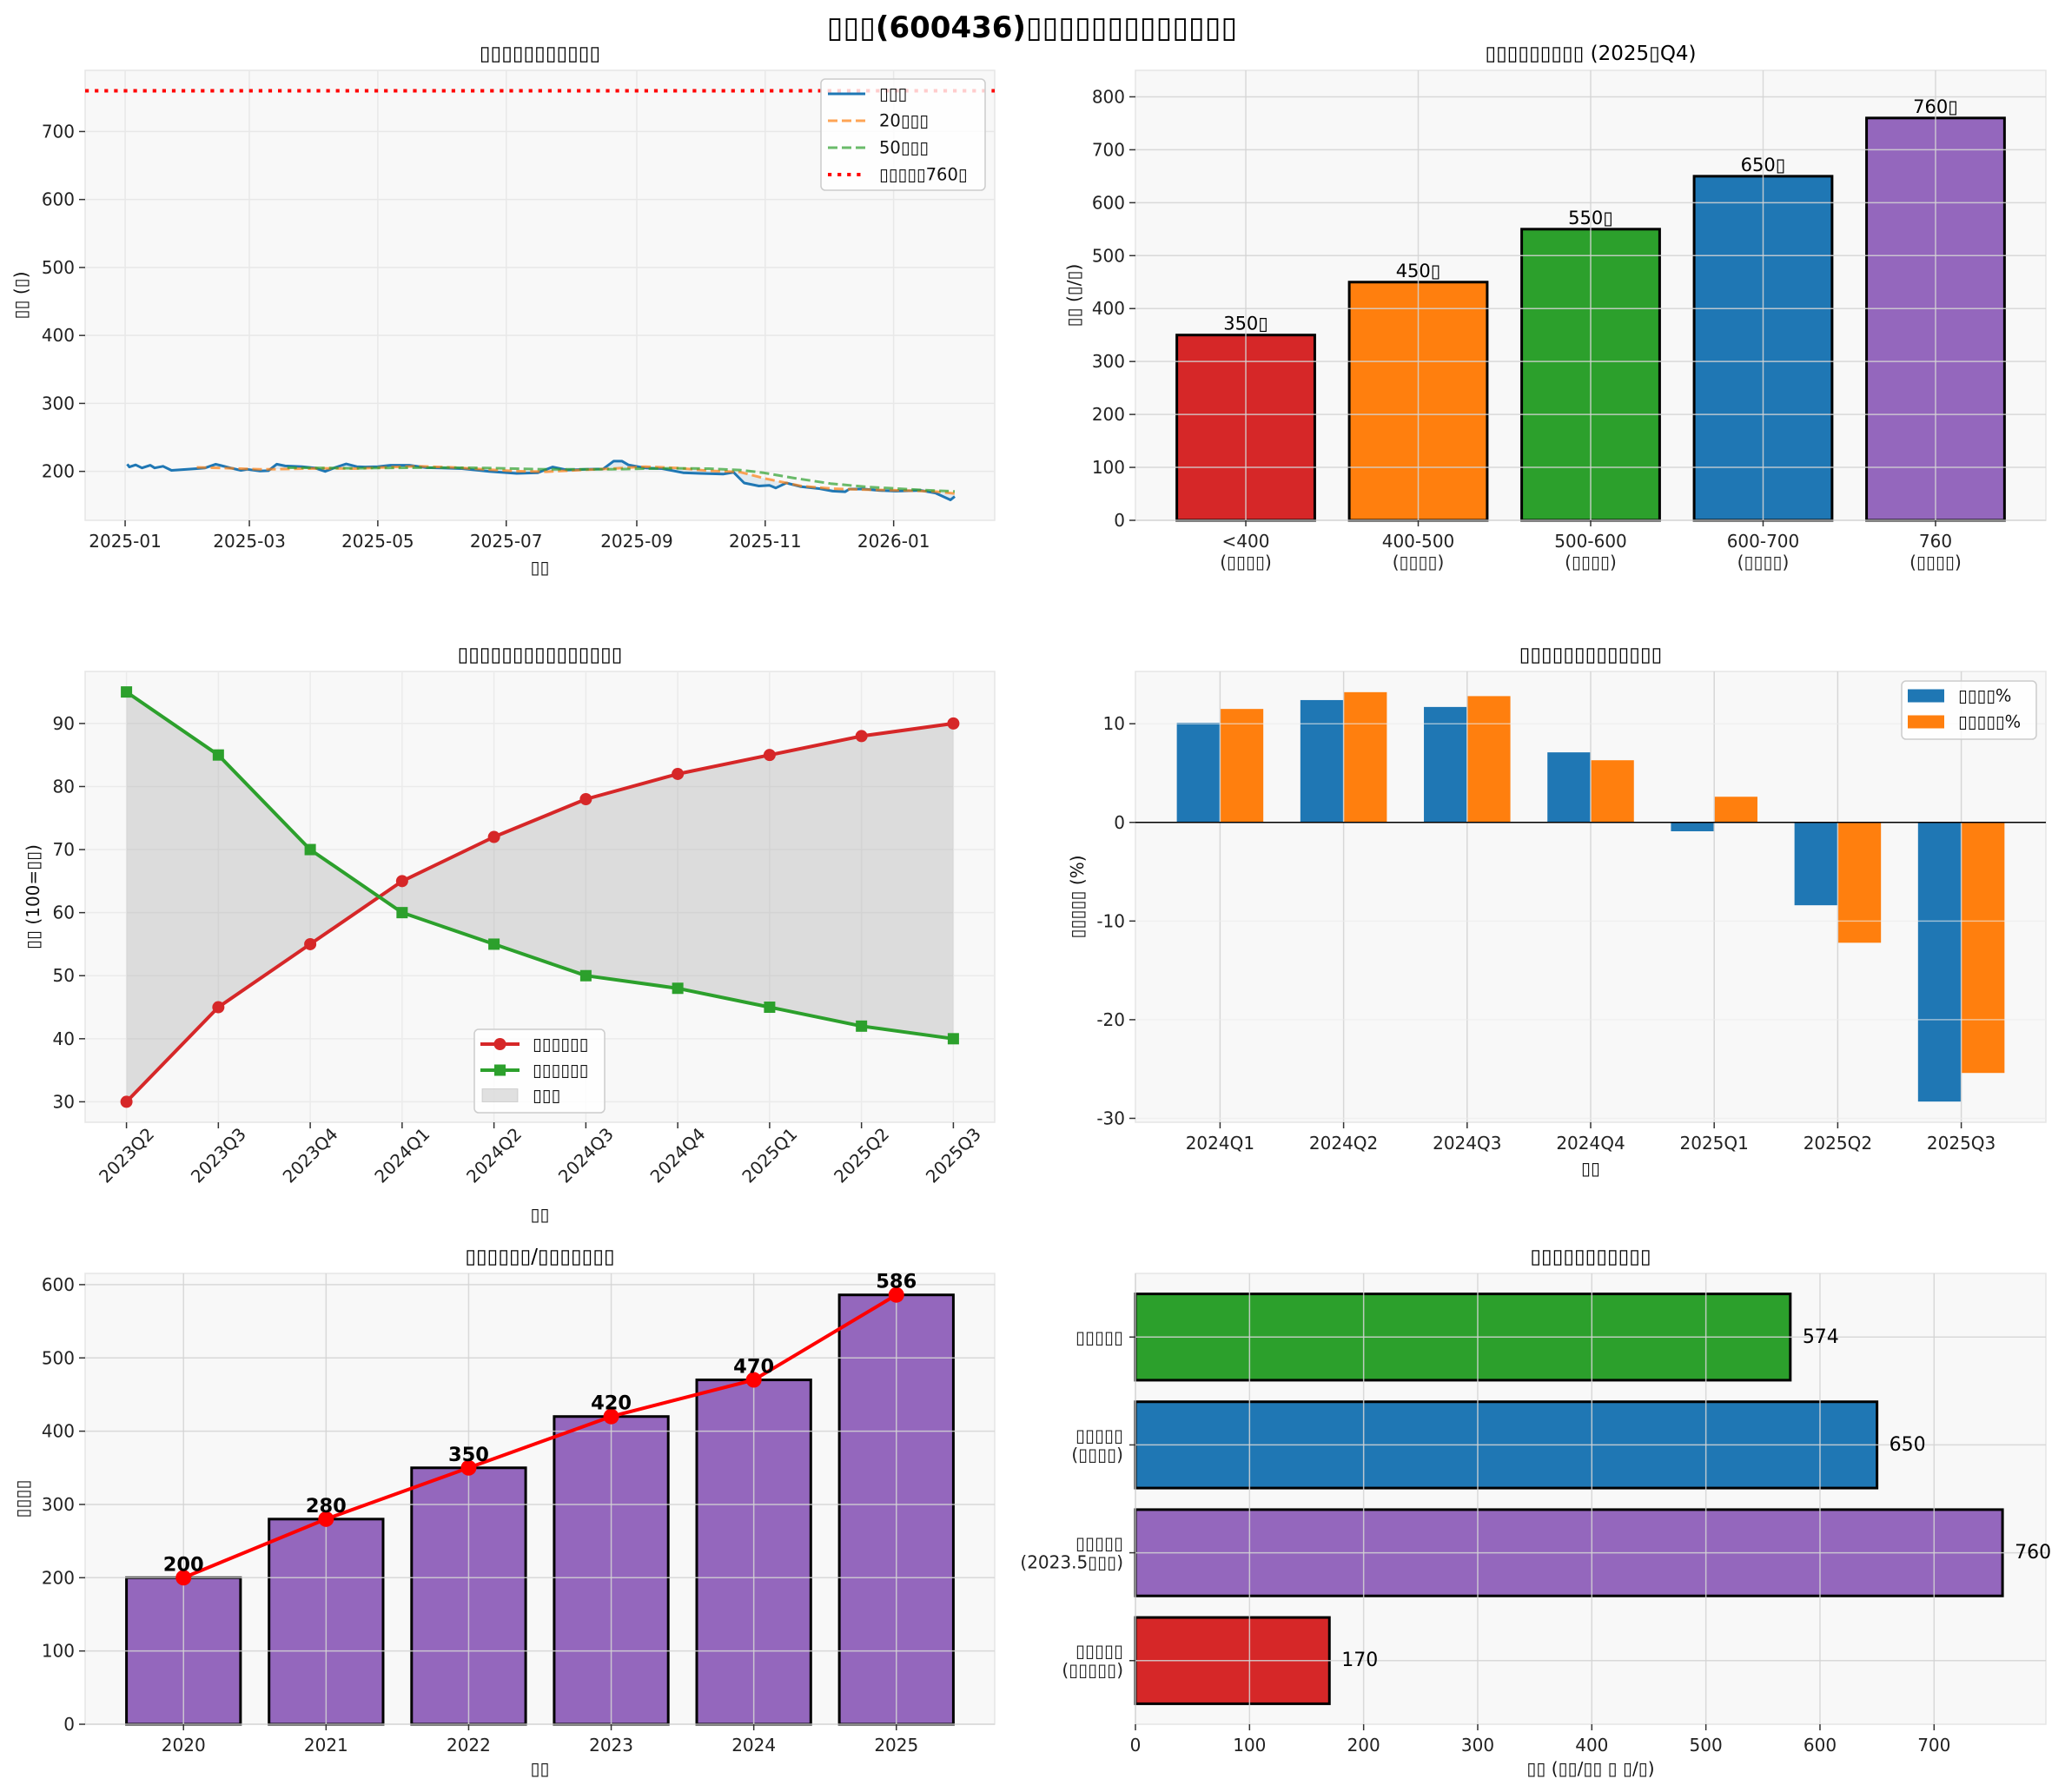 The image size is (2065, 1792). I want to click on bar-value-label: 574, so click(1821, 1337).